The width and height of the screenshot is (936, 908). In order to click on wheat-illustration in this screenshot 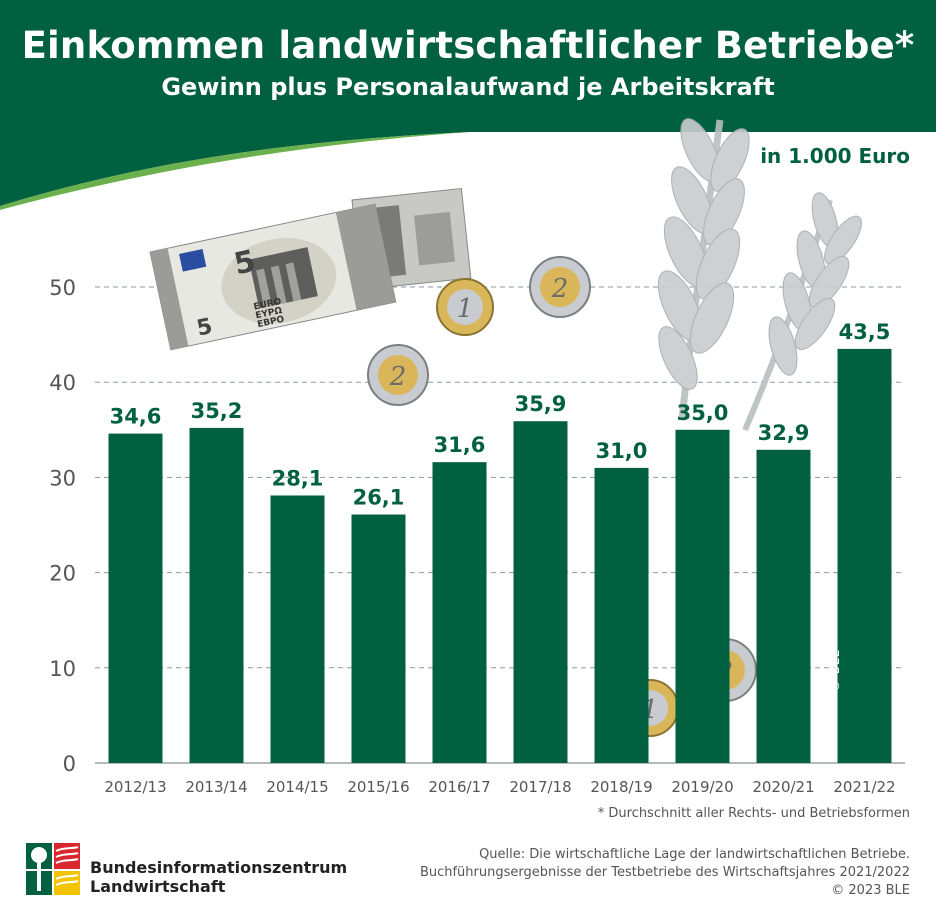, I will do `click(759, 275)`.